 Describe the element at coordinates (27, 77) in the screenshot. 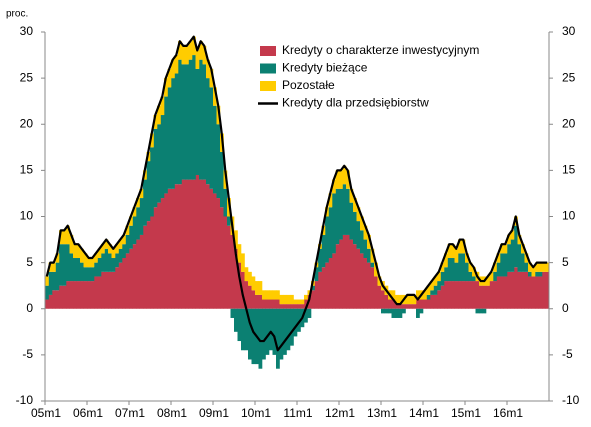

I see `y-tick-label: 25` at that location.